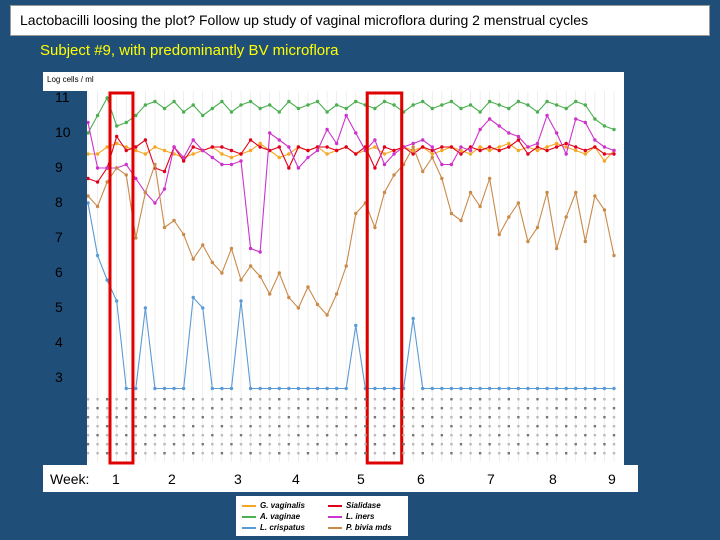 Image resolution: width=720 pixels, height=540 pixels. Describe the element at coordinates (116, 479) in the screenshot. I see `week-tick-label: 1` at that location.